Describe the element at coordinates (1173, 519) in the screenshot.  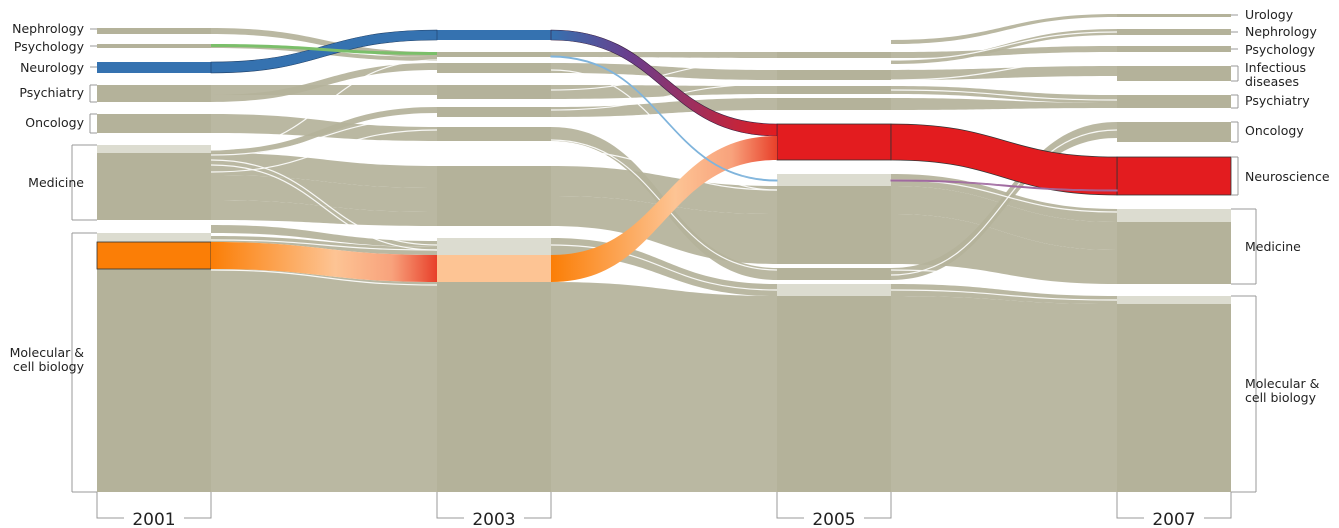
I see `year-2007: 2007` at that location.